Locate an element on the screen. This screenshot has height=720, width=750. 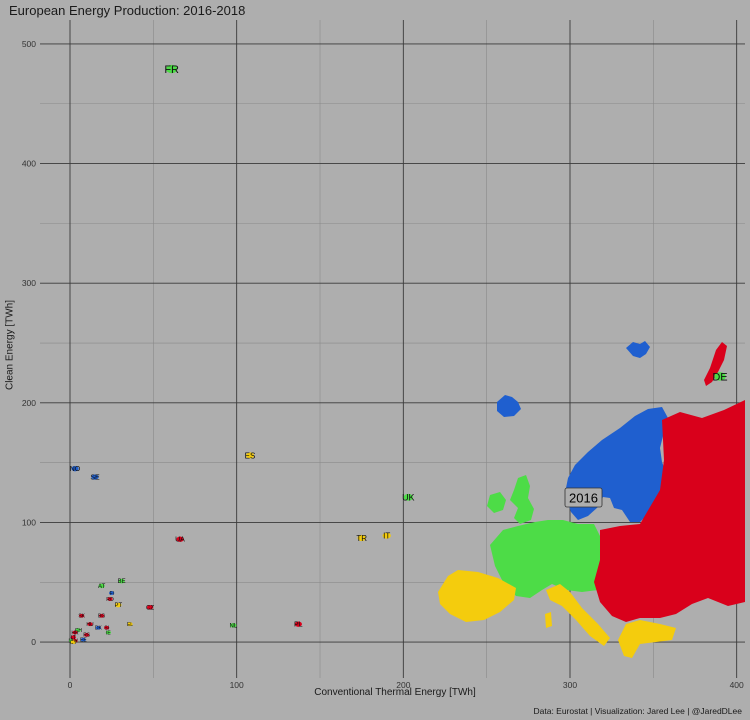
map-iceland is located at coordinates (509, 406).